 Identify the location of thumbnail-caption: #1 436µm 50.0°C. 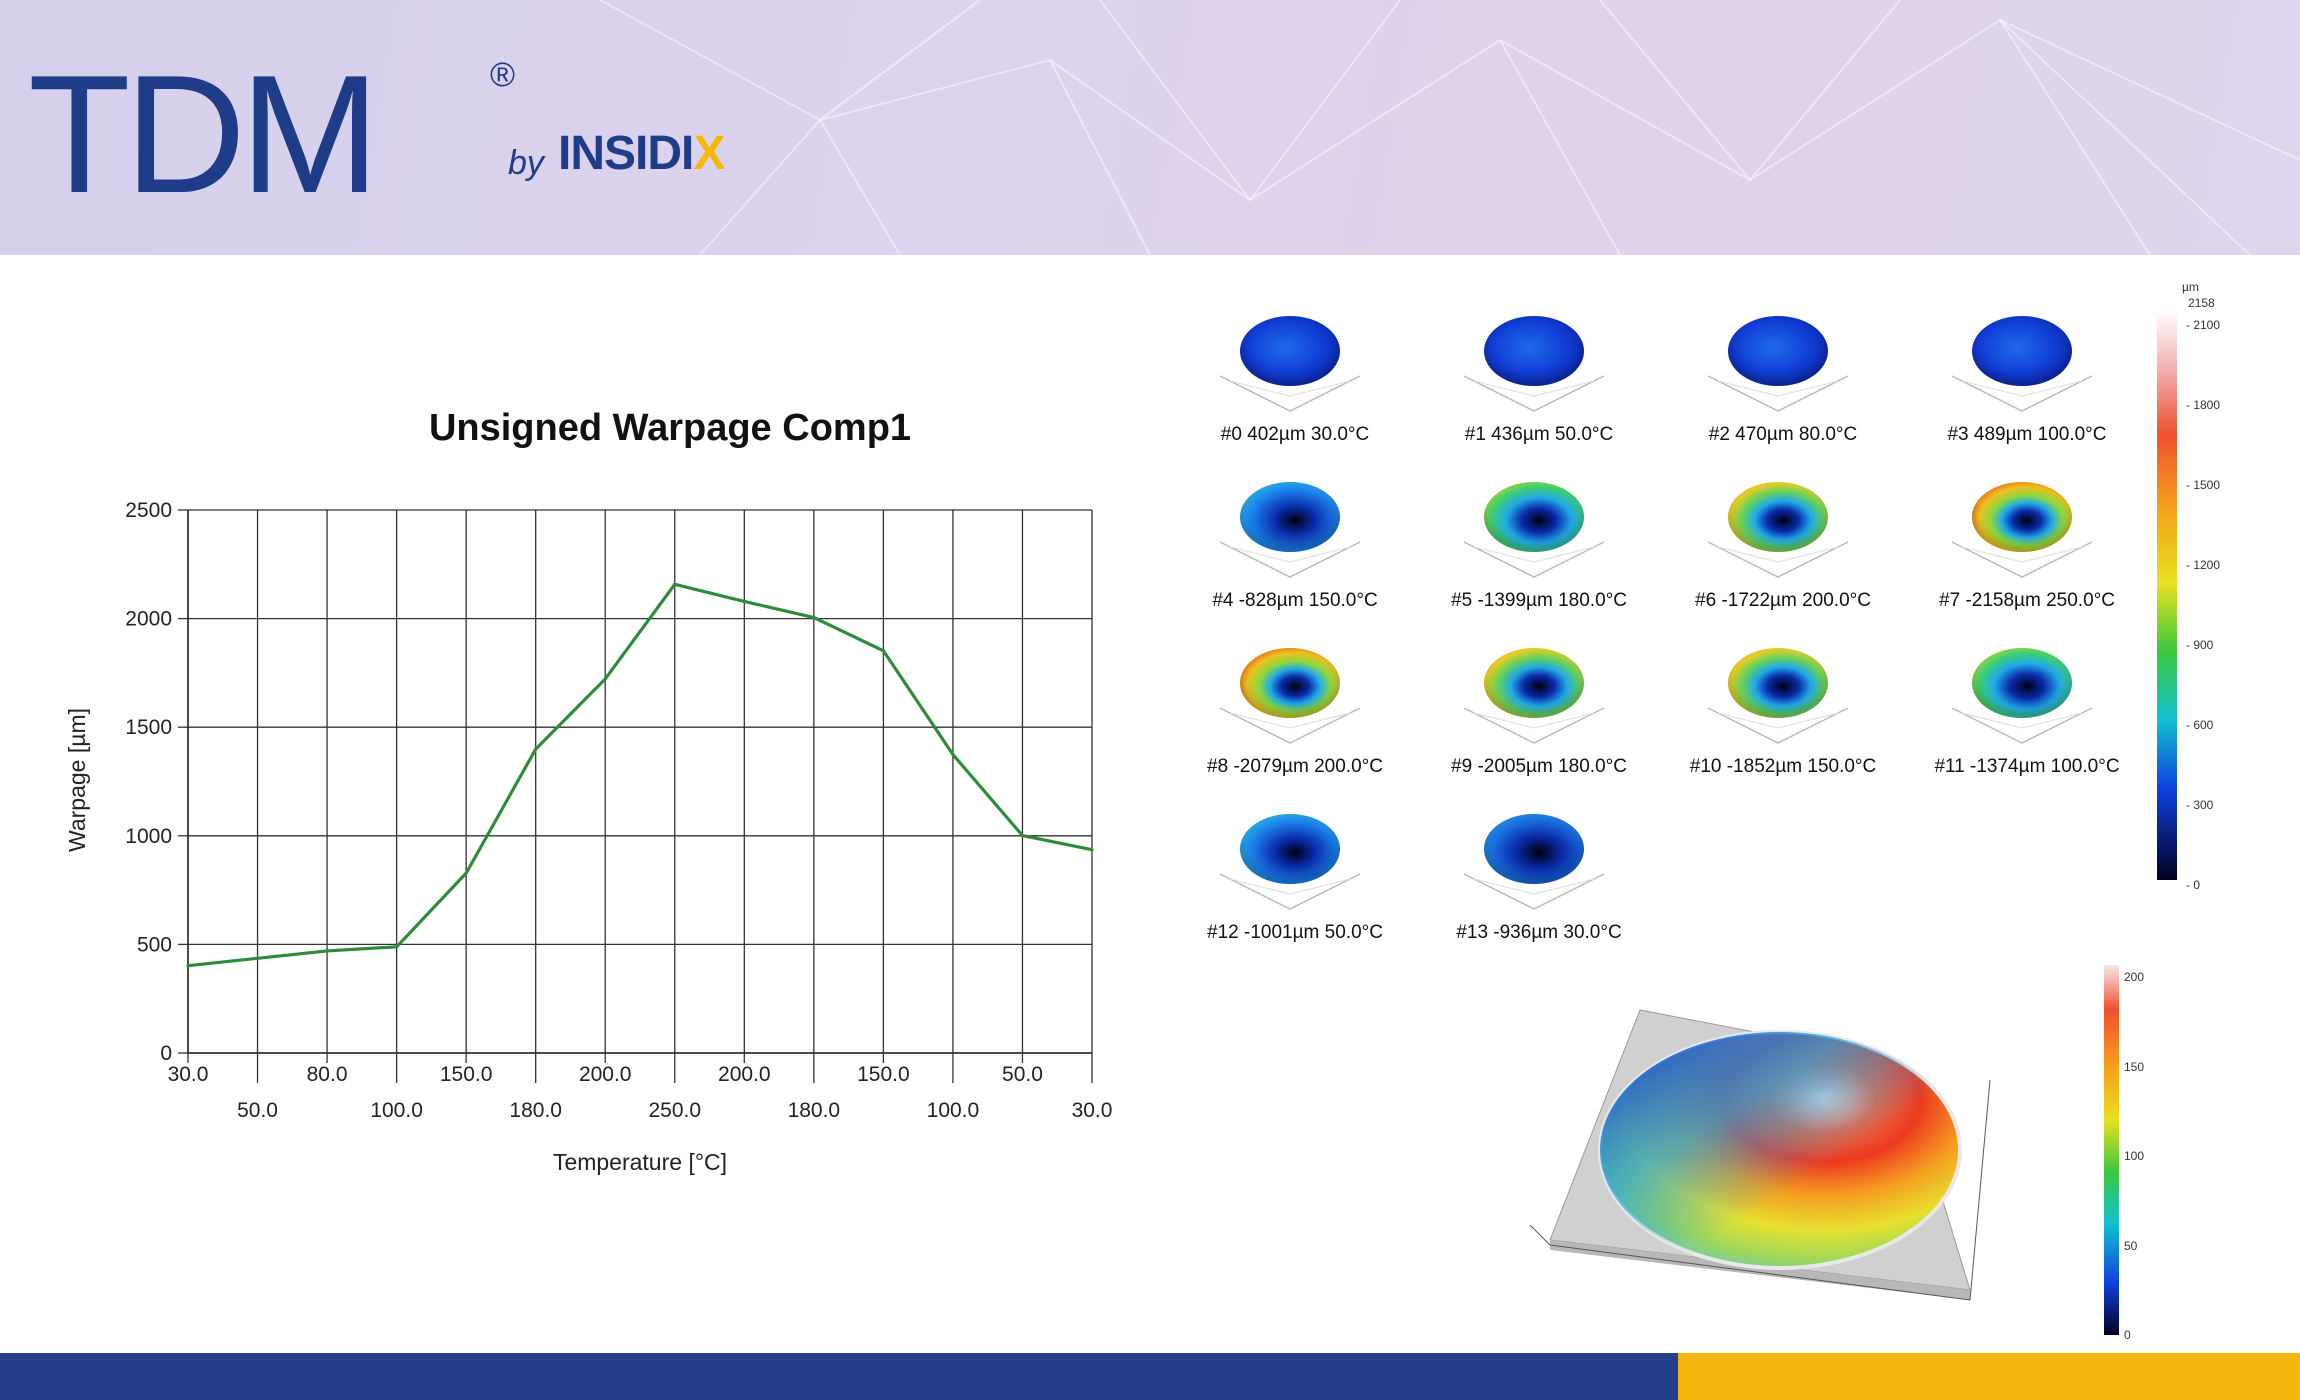
(1539, 434).